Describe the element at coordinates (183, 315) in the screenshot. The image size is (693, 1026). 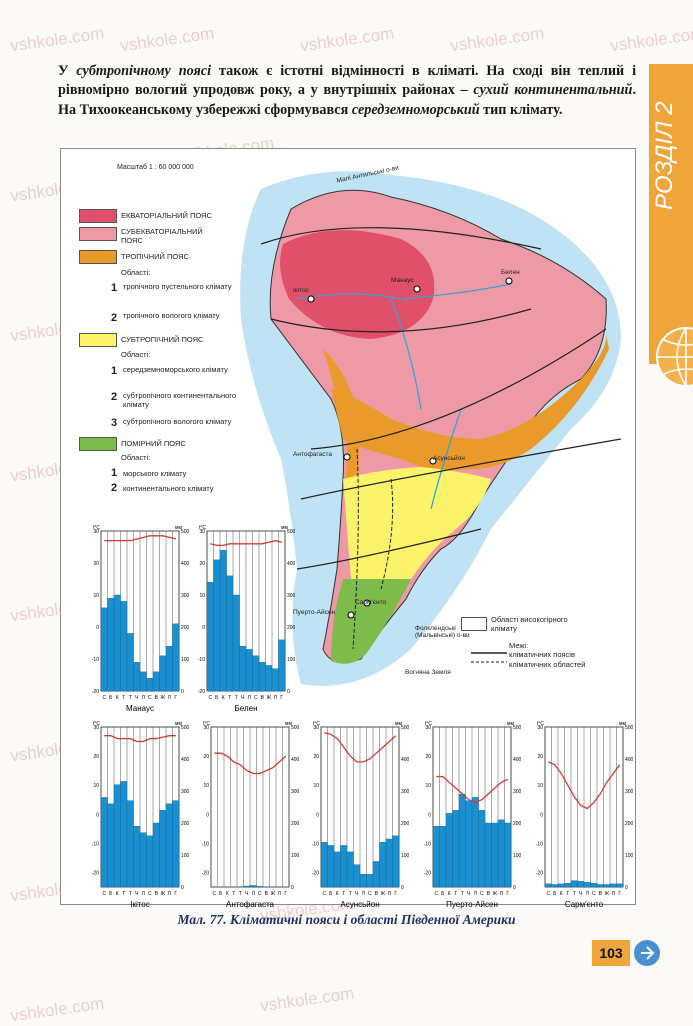
I see `legend-tropical-2: тропічного вологого клімату` at that location.